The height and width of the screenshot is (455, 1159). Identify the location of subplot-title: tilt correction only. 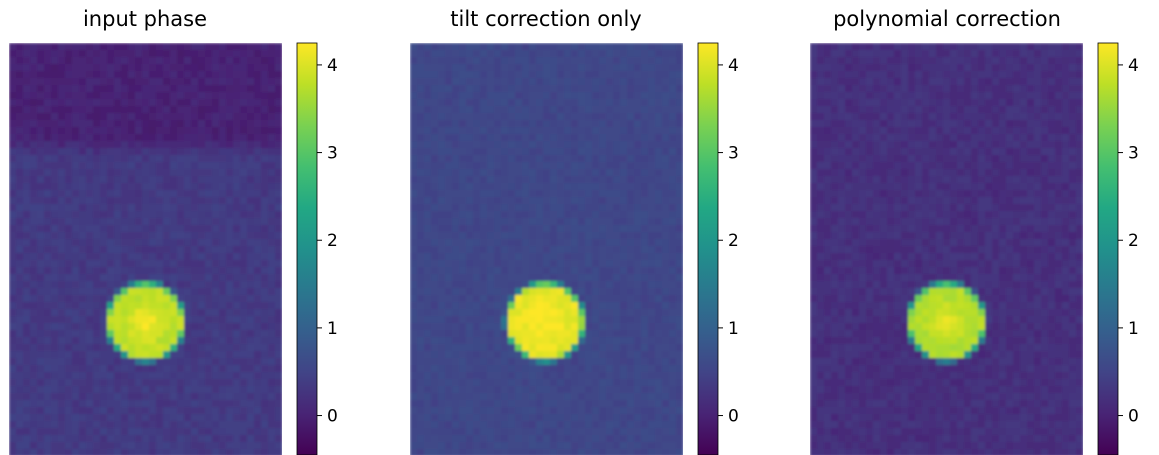
(545, 19).